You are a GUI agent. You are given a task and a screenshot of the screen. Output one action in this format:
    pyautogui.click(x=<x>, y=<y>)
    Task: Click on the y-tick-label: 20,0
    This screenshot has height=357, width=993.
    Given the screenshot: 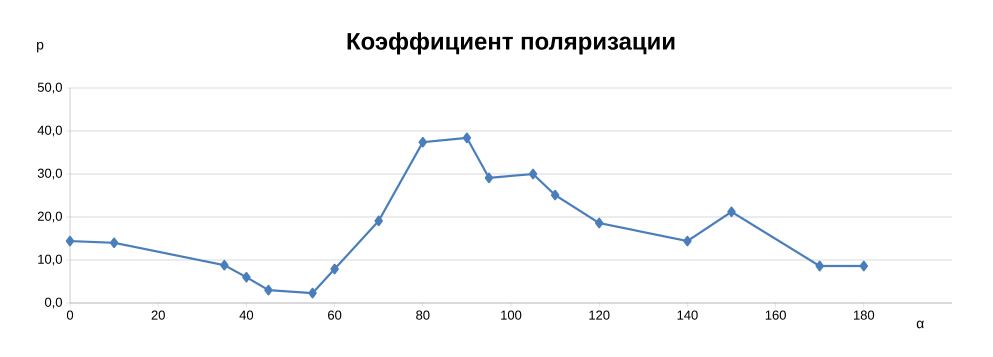 What is the action you would take?
    pyautogui.click(x=50, y=217)
    